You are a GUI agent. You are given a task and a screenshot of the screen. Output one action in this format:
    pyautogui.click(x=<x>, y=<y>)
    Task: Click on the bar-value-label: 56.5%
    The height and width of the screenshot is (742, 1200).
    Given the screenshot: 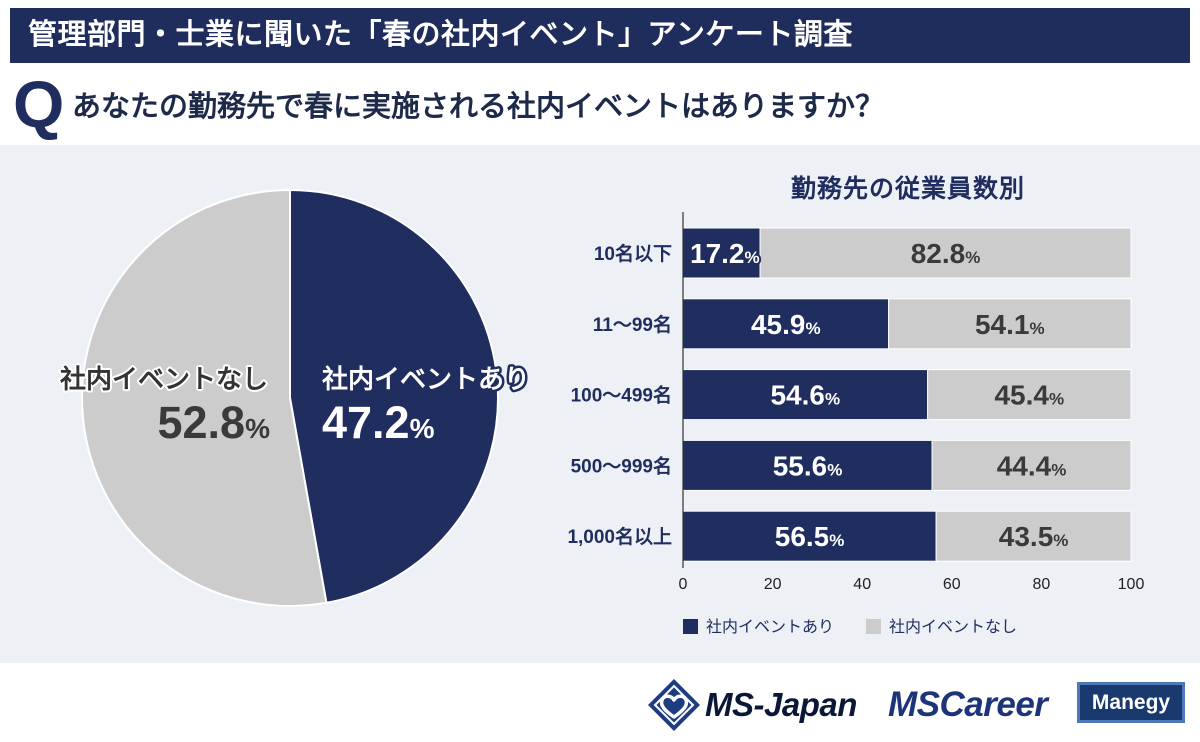 What is the action you would take?
    pyautogui.click(x=810, y=536)
    